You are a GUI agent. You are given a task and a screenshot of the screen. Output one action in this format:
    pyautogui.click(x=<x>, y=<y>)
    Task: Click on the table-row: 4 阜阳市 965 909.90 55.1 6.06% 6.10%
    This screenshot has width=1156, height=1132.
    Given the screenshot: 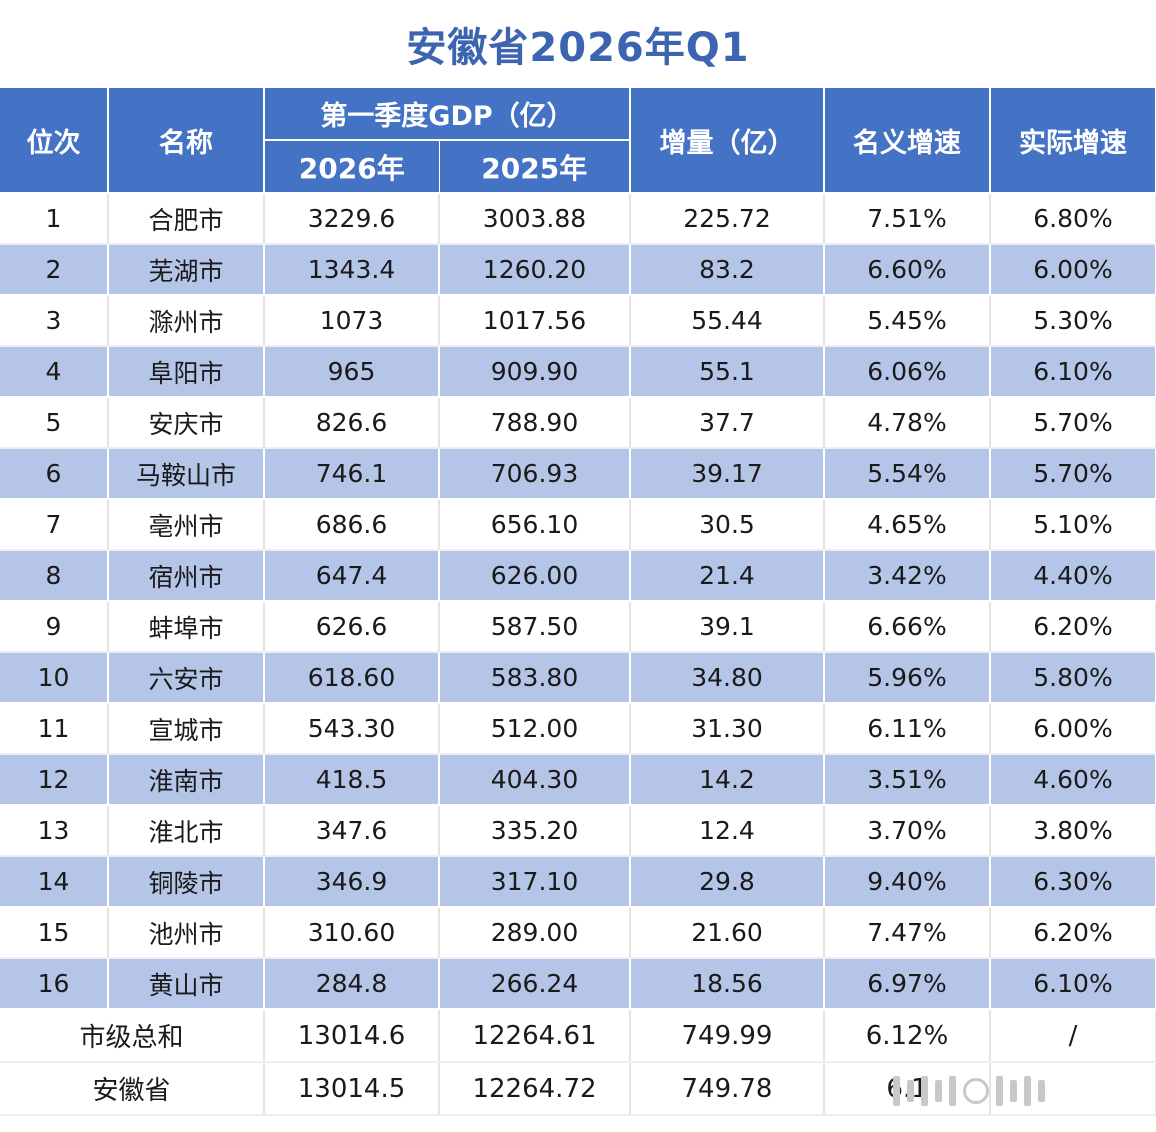 What is the action you would take?
    pyautogui.click(x=578, y=372)
    